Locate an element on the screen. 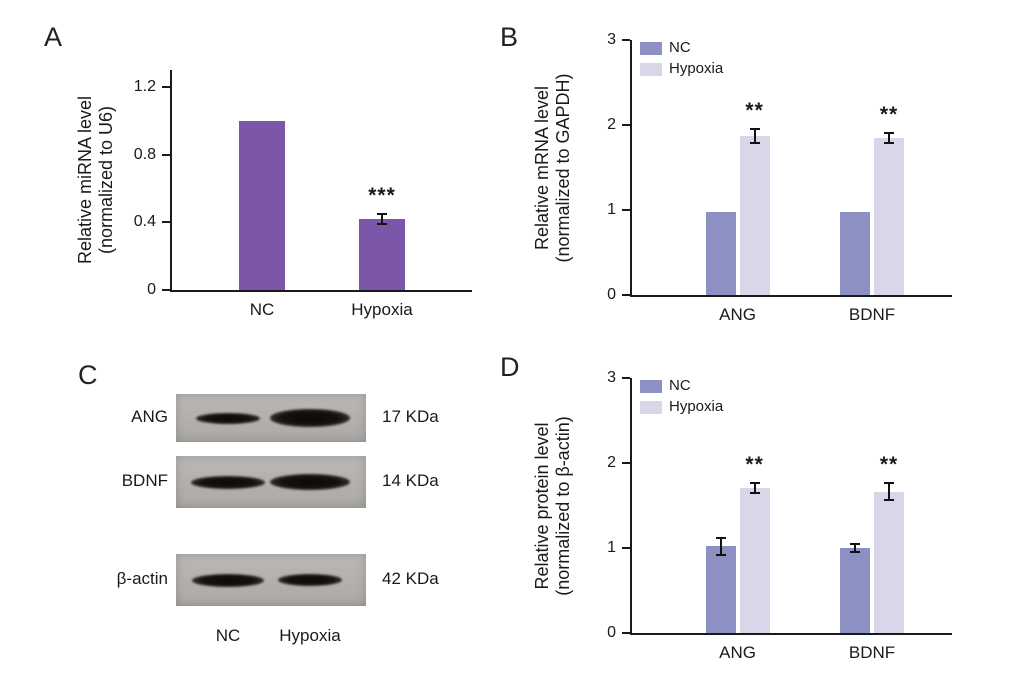 This screenshot has width=1020, height=680. y-axis-label: Relative mRNA level (normalized to GAPDH) is located at coordinates (553, 167).